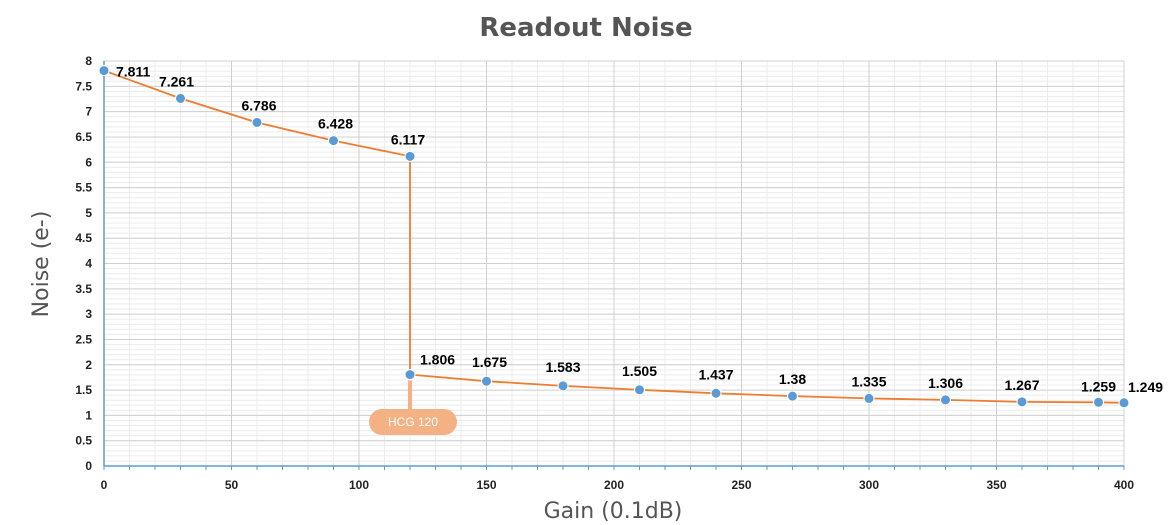 The width and height of the screenshot is (1172, 525). What do you see at coordinates (83, 441) in the screenshot?
I see `y-tick-label: 0.5` at bounding box center [83, 441].